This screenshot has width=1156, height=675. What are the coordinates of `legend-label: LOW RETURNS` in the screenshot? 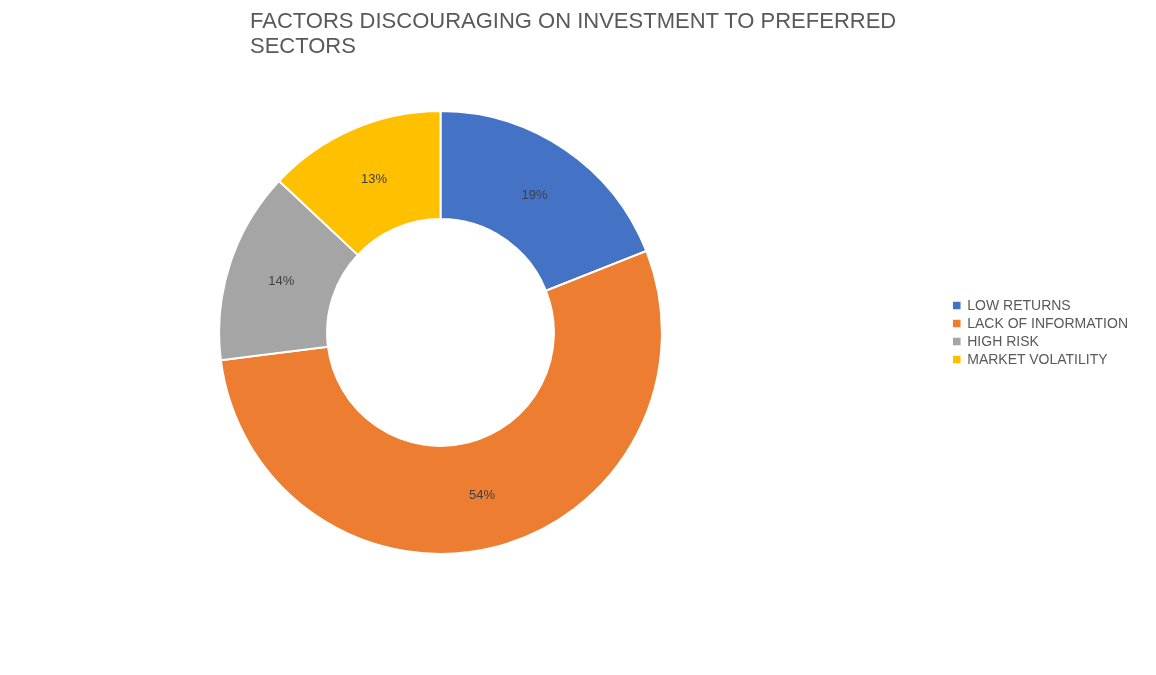 It's located at (1019, 305).